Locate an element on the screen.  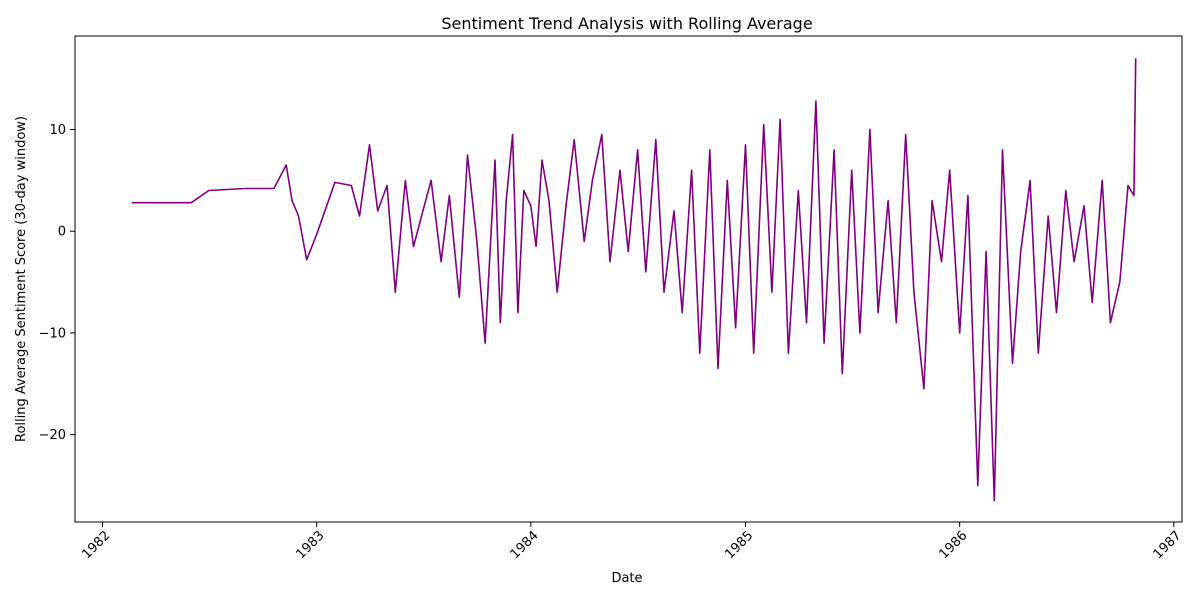
y-axis: −20 −10 0 10 is located at coordinates (57, 283).